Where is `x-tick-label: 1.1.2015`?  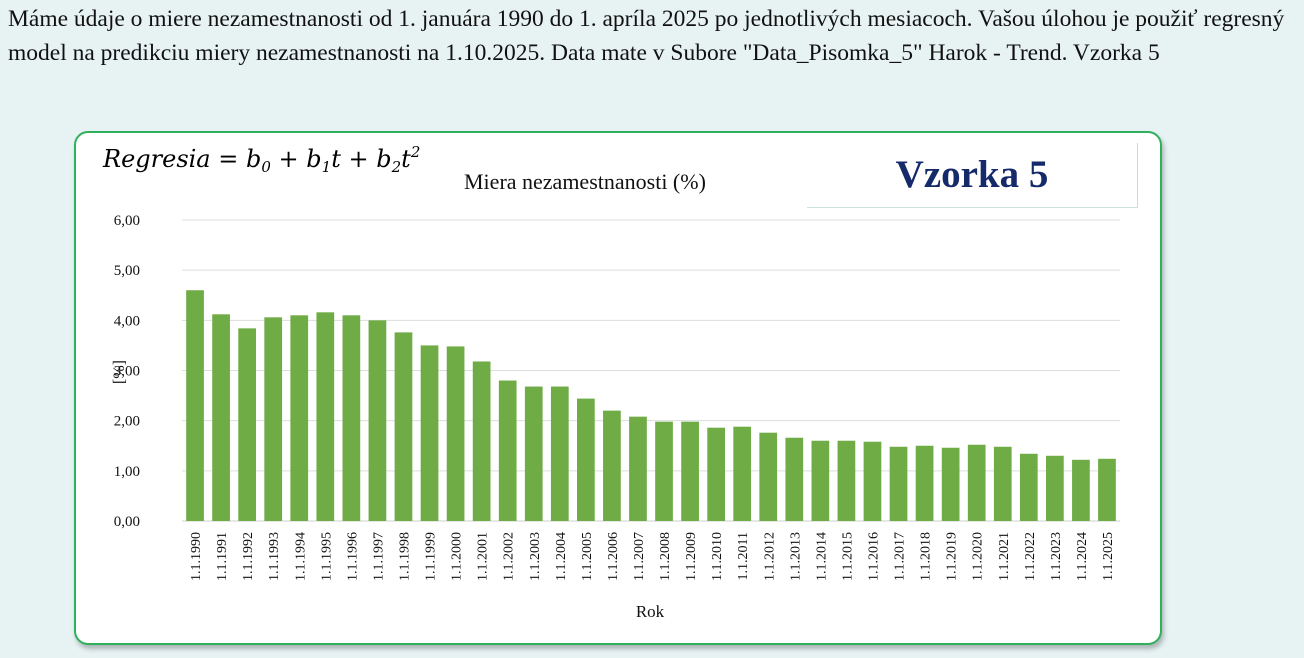 x-tick-label: 1.1.2015 is located at coordinates (847, 556).